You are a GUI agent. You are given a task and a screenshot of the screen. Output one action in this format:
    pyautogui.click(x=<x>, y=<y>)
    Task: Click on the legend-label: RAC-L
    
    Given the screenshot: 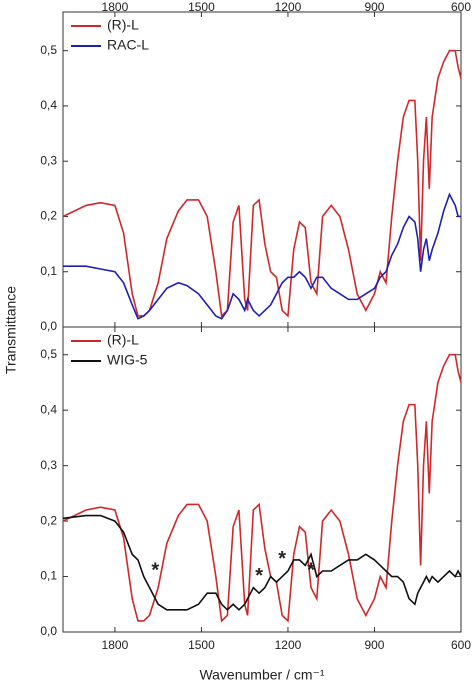 What is the action you would take?
    pyautogui.click(x=128, y=45)
    